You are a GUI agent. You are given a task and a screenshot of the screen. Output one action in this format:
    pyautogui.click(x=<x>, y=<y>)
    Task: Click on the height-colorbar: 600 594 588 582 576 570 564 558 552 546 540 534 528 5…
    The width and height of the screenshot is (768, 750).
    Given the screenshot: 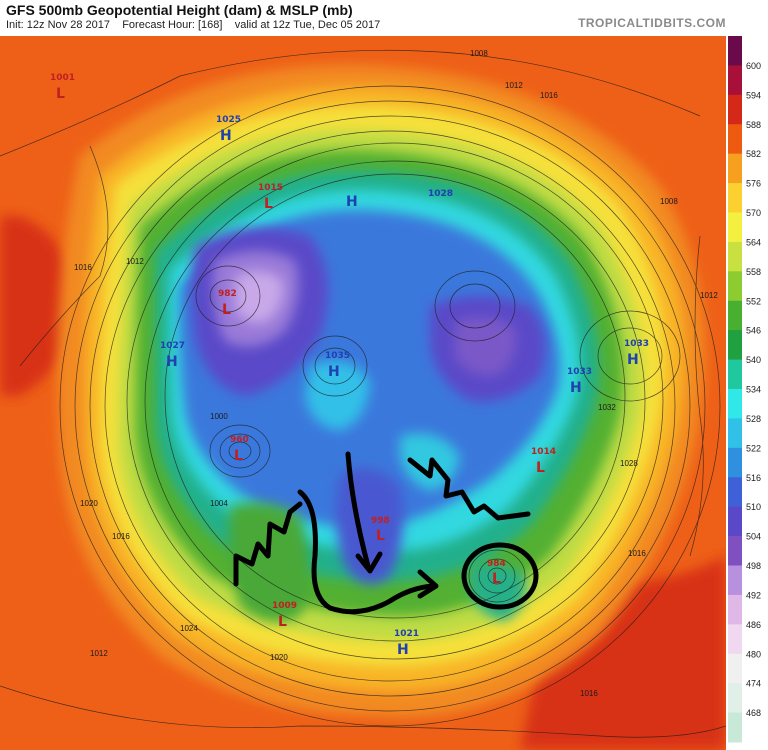 What is the action you would take?
    pyautogui.click(x=744, y=389)
    